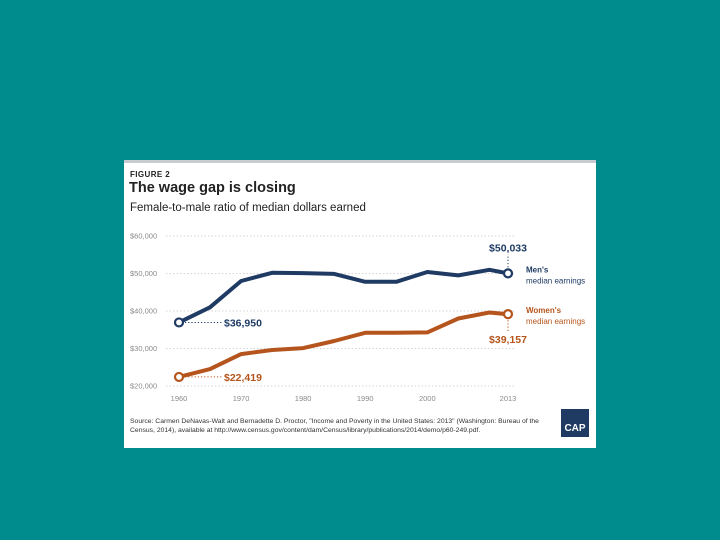  What do you see at coordinates (537, 269) in the screenshot?
I see `legend-label: Men's` at bounding box center [537, 269].